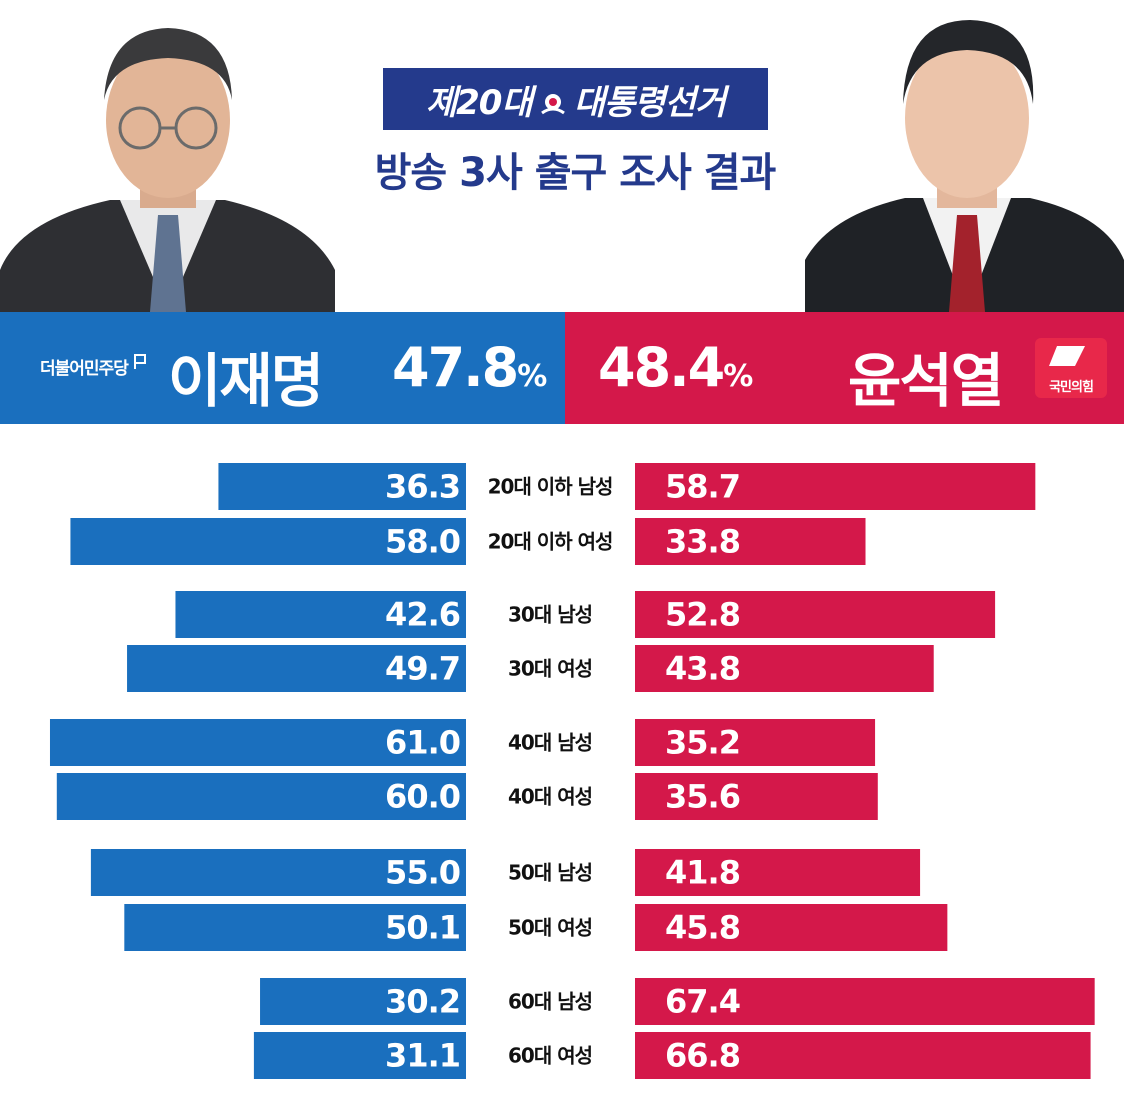 The height and width of the screenshot is (1109, 1124). What do you see at coordinates (550, 743) in the screenshot?
I see `category-label: 40대 남성` at bounding box center [550, 743].